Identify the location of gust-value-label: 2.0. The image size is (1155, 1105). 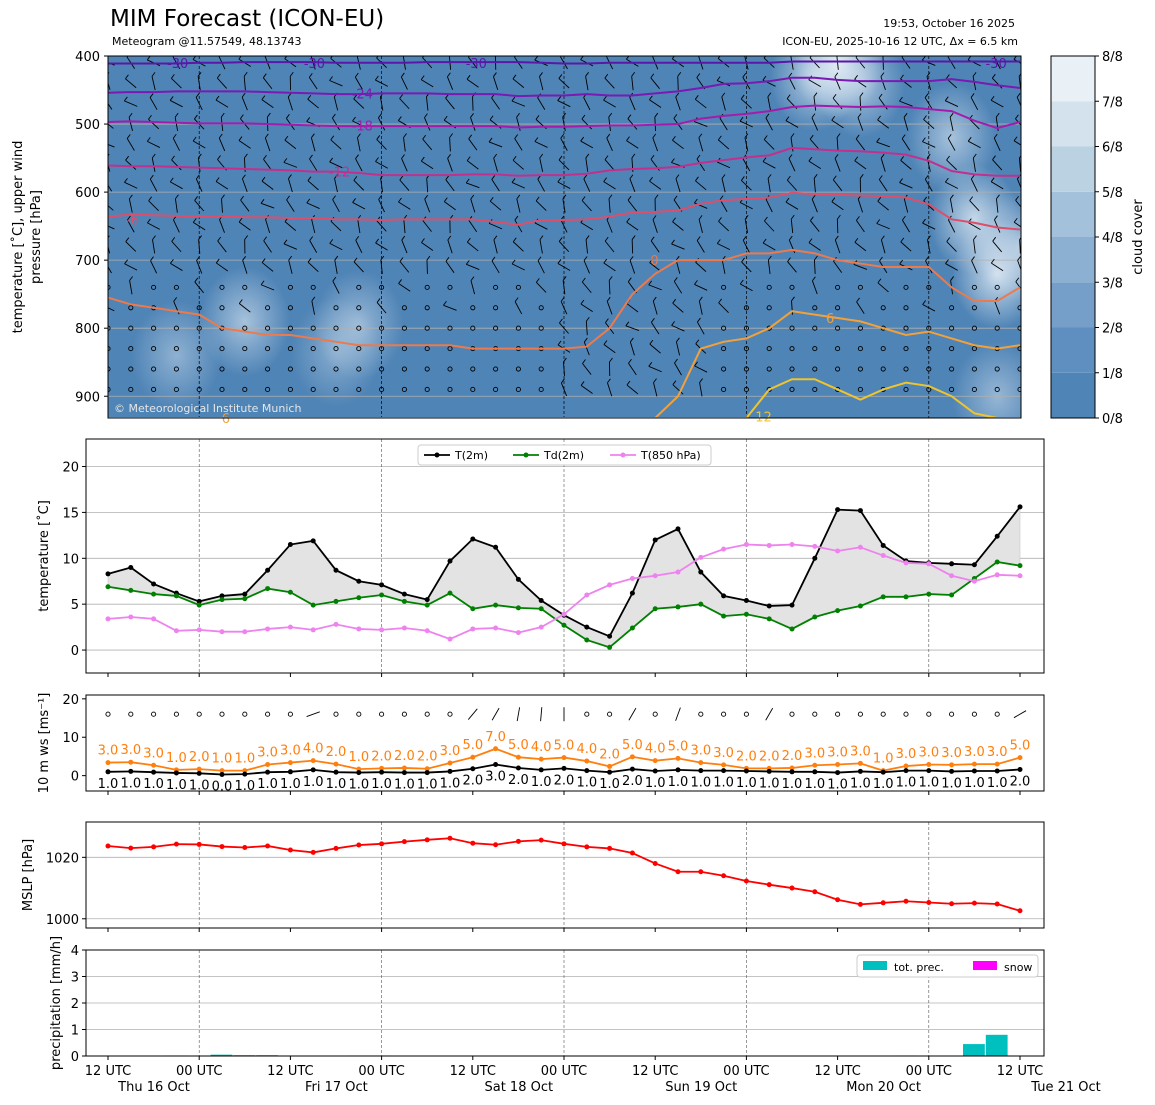
(336, 752).